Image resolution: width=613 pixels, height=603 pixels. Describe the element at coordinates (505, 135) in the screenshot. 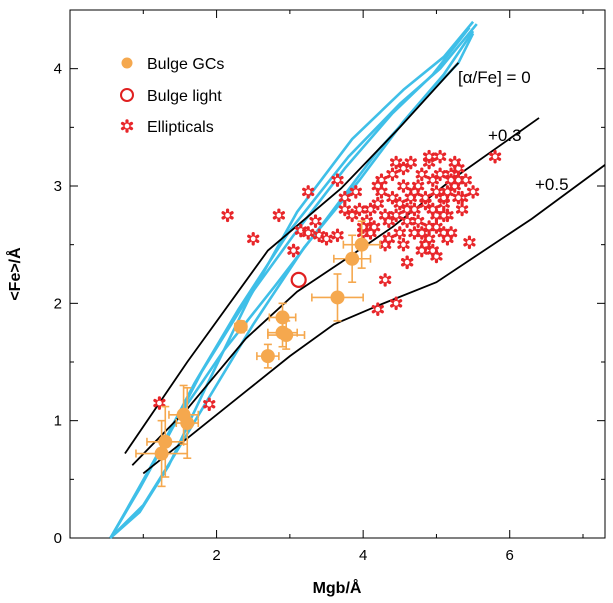

I see `annotation-alpha-fe-03: +0.3` at that location.